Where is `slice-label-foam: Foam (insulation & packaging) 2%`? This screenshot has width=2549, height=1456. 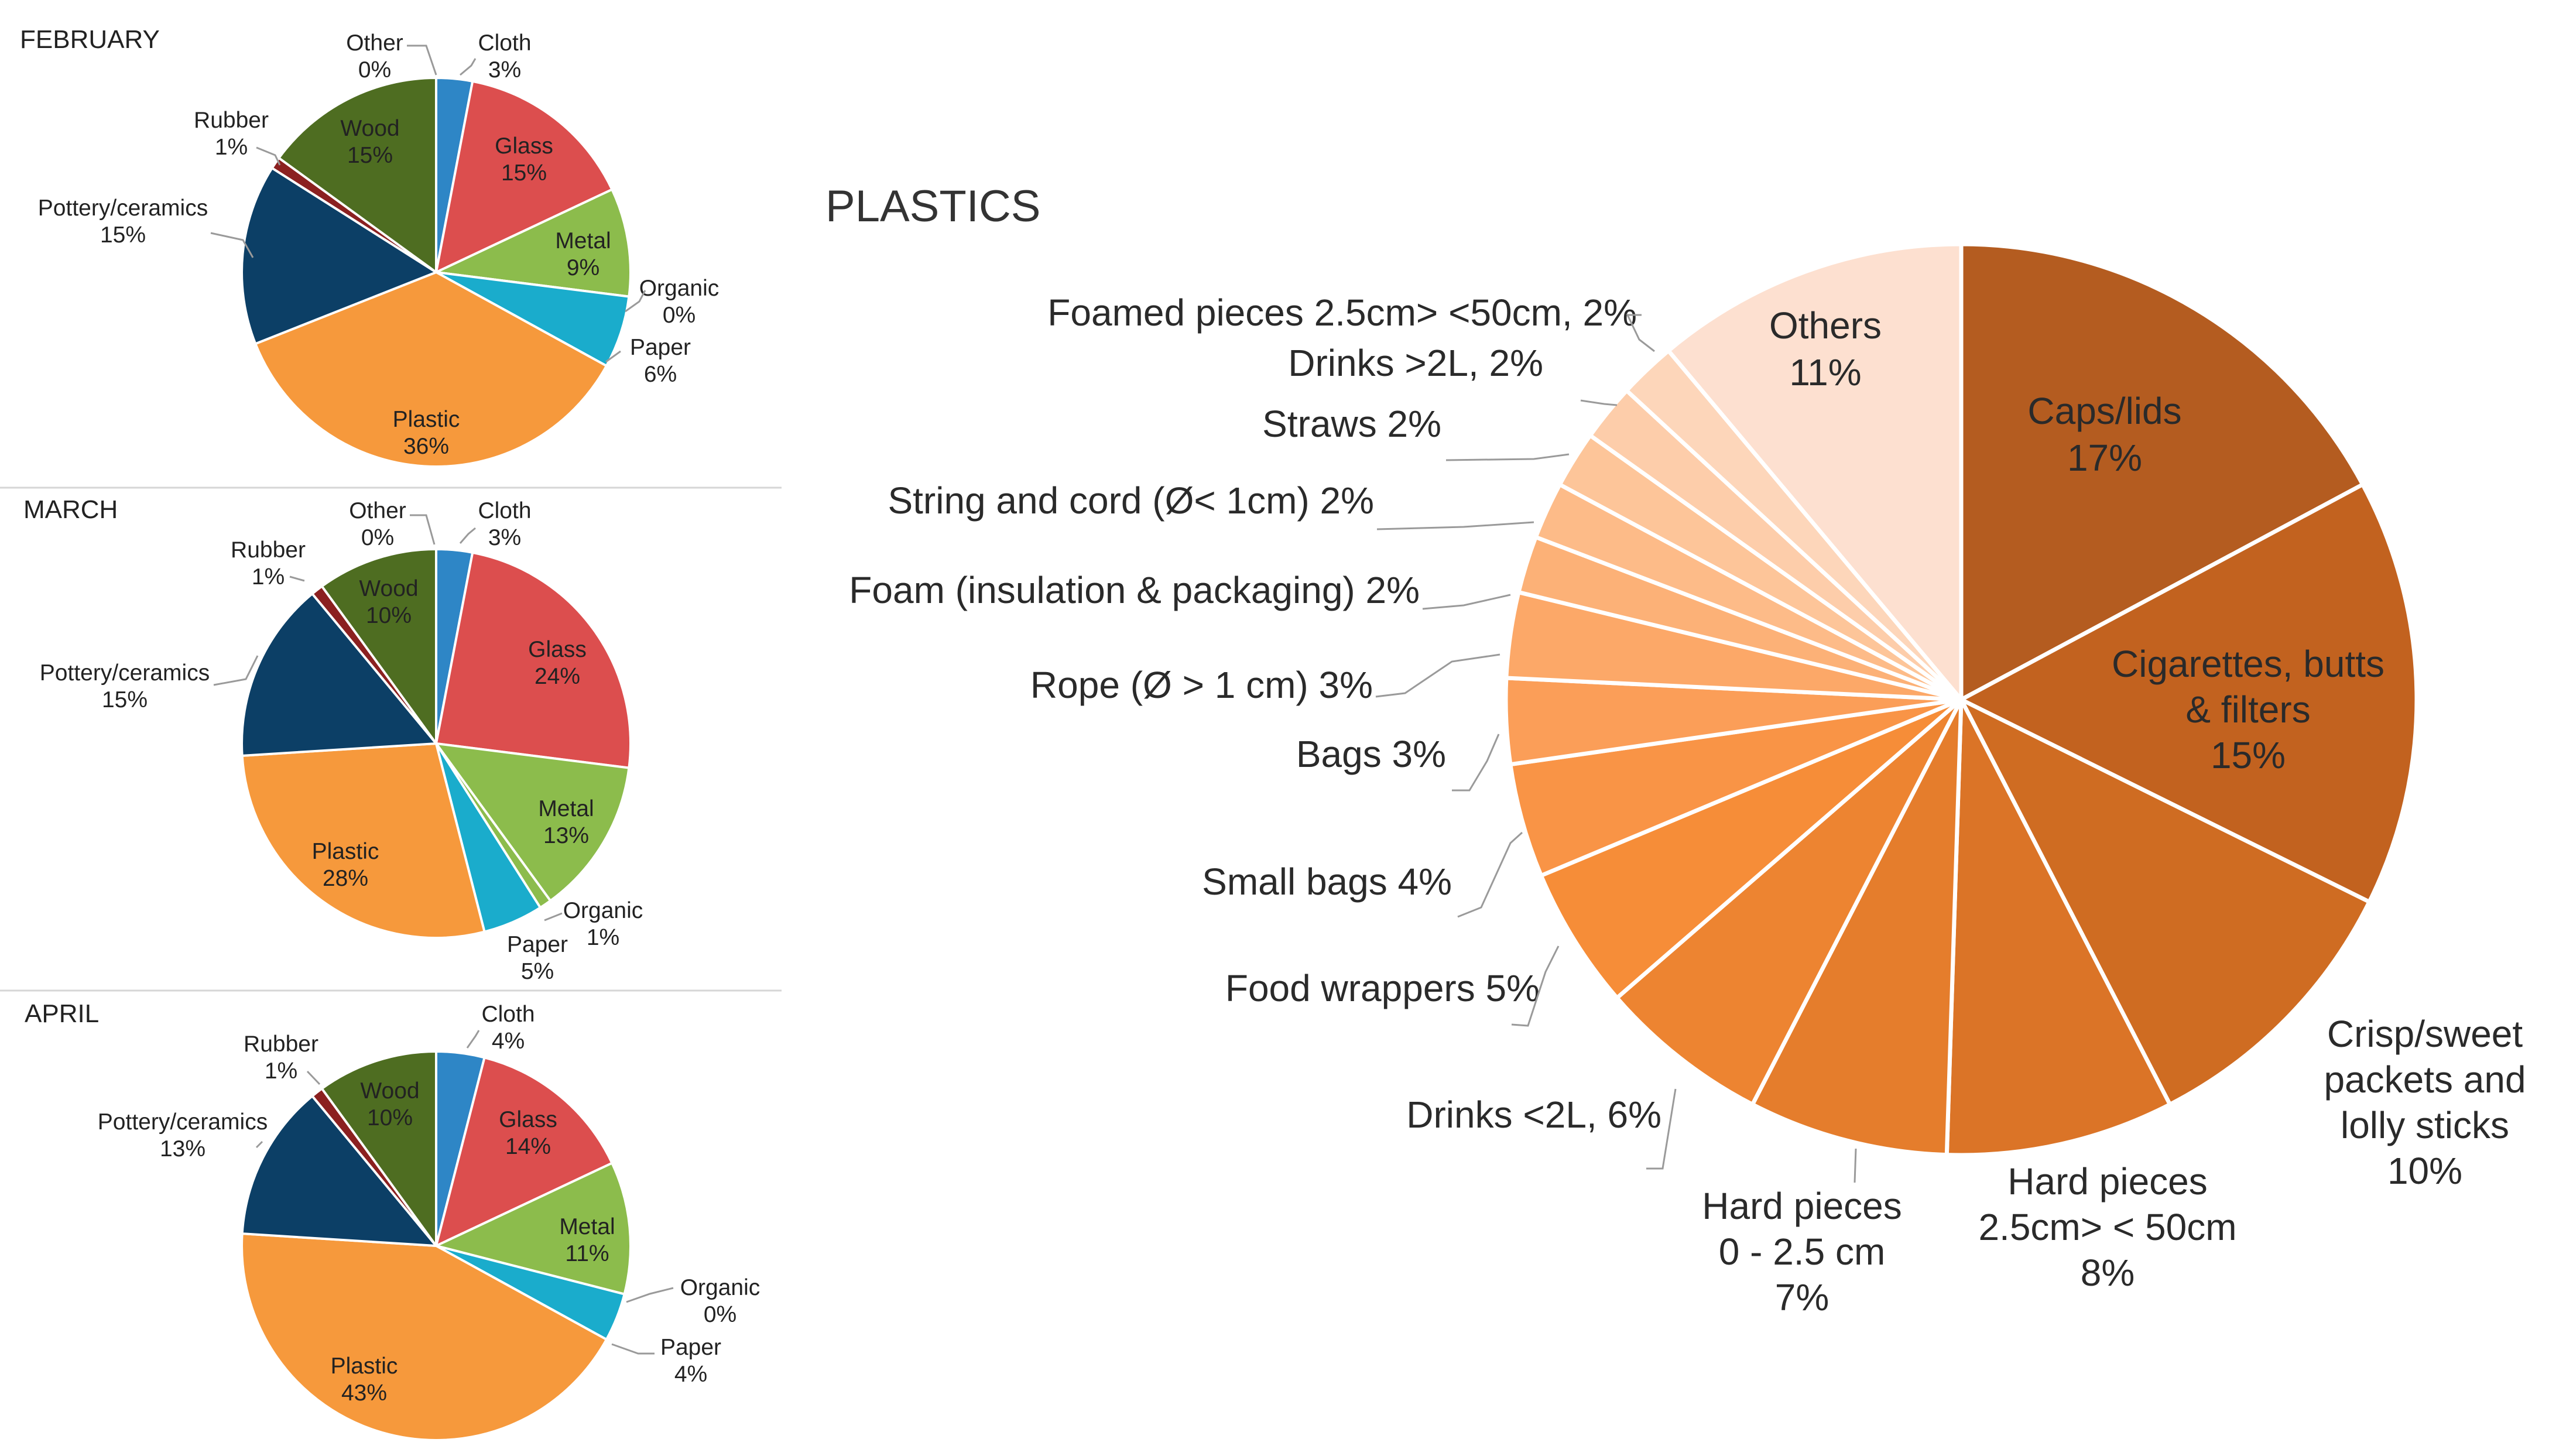
slice-label-foam: Foam (insulation & packaging) 2% is located at coordinates (1134, 590).